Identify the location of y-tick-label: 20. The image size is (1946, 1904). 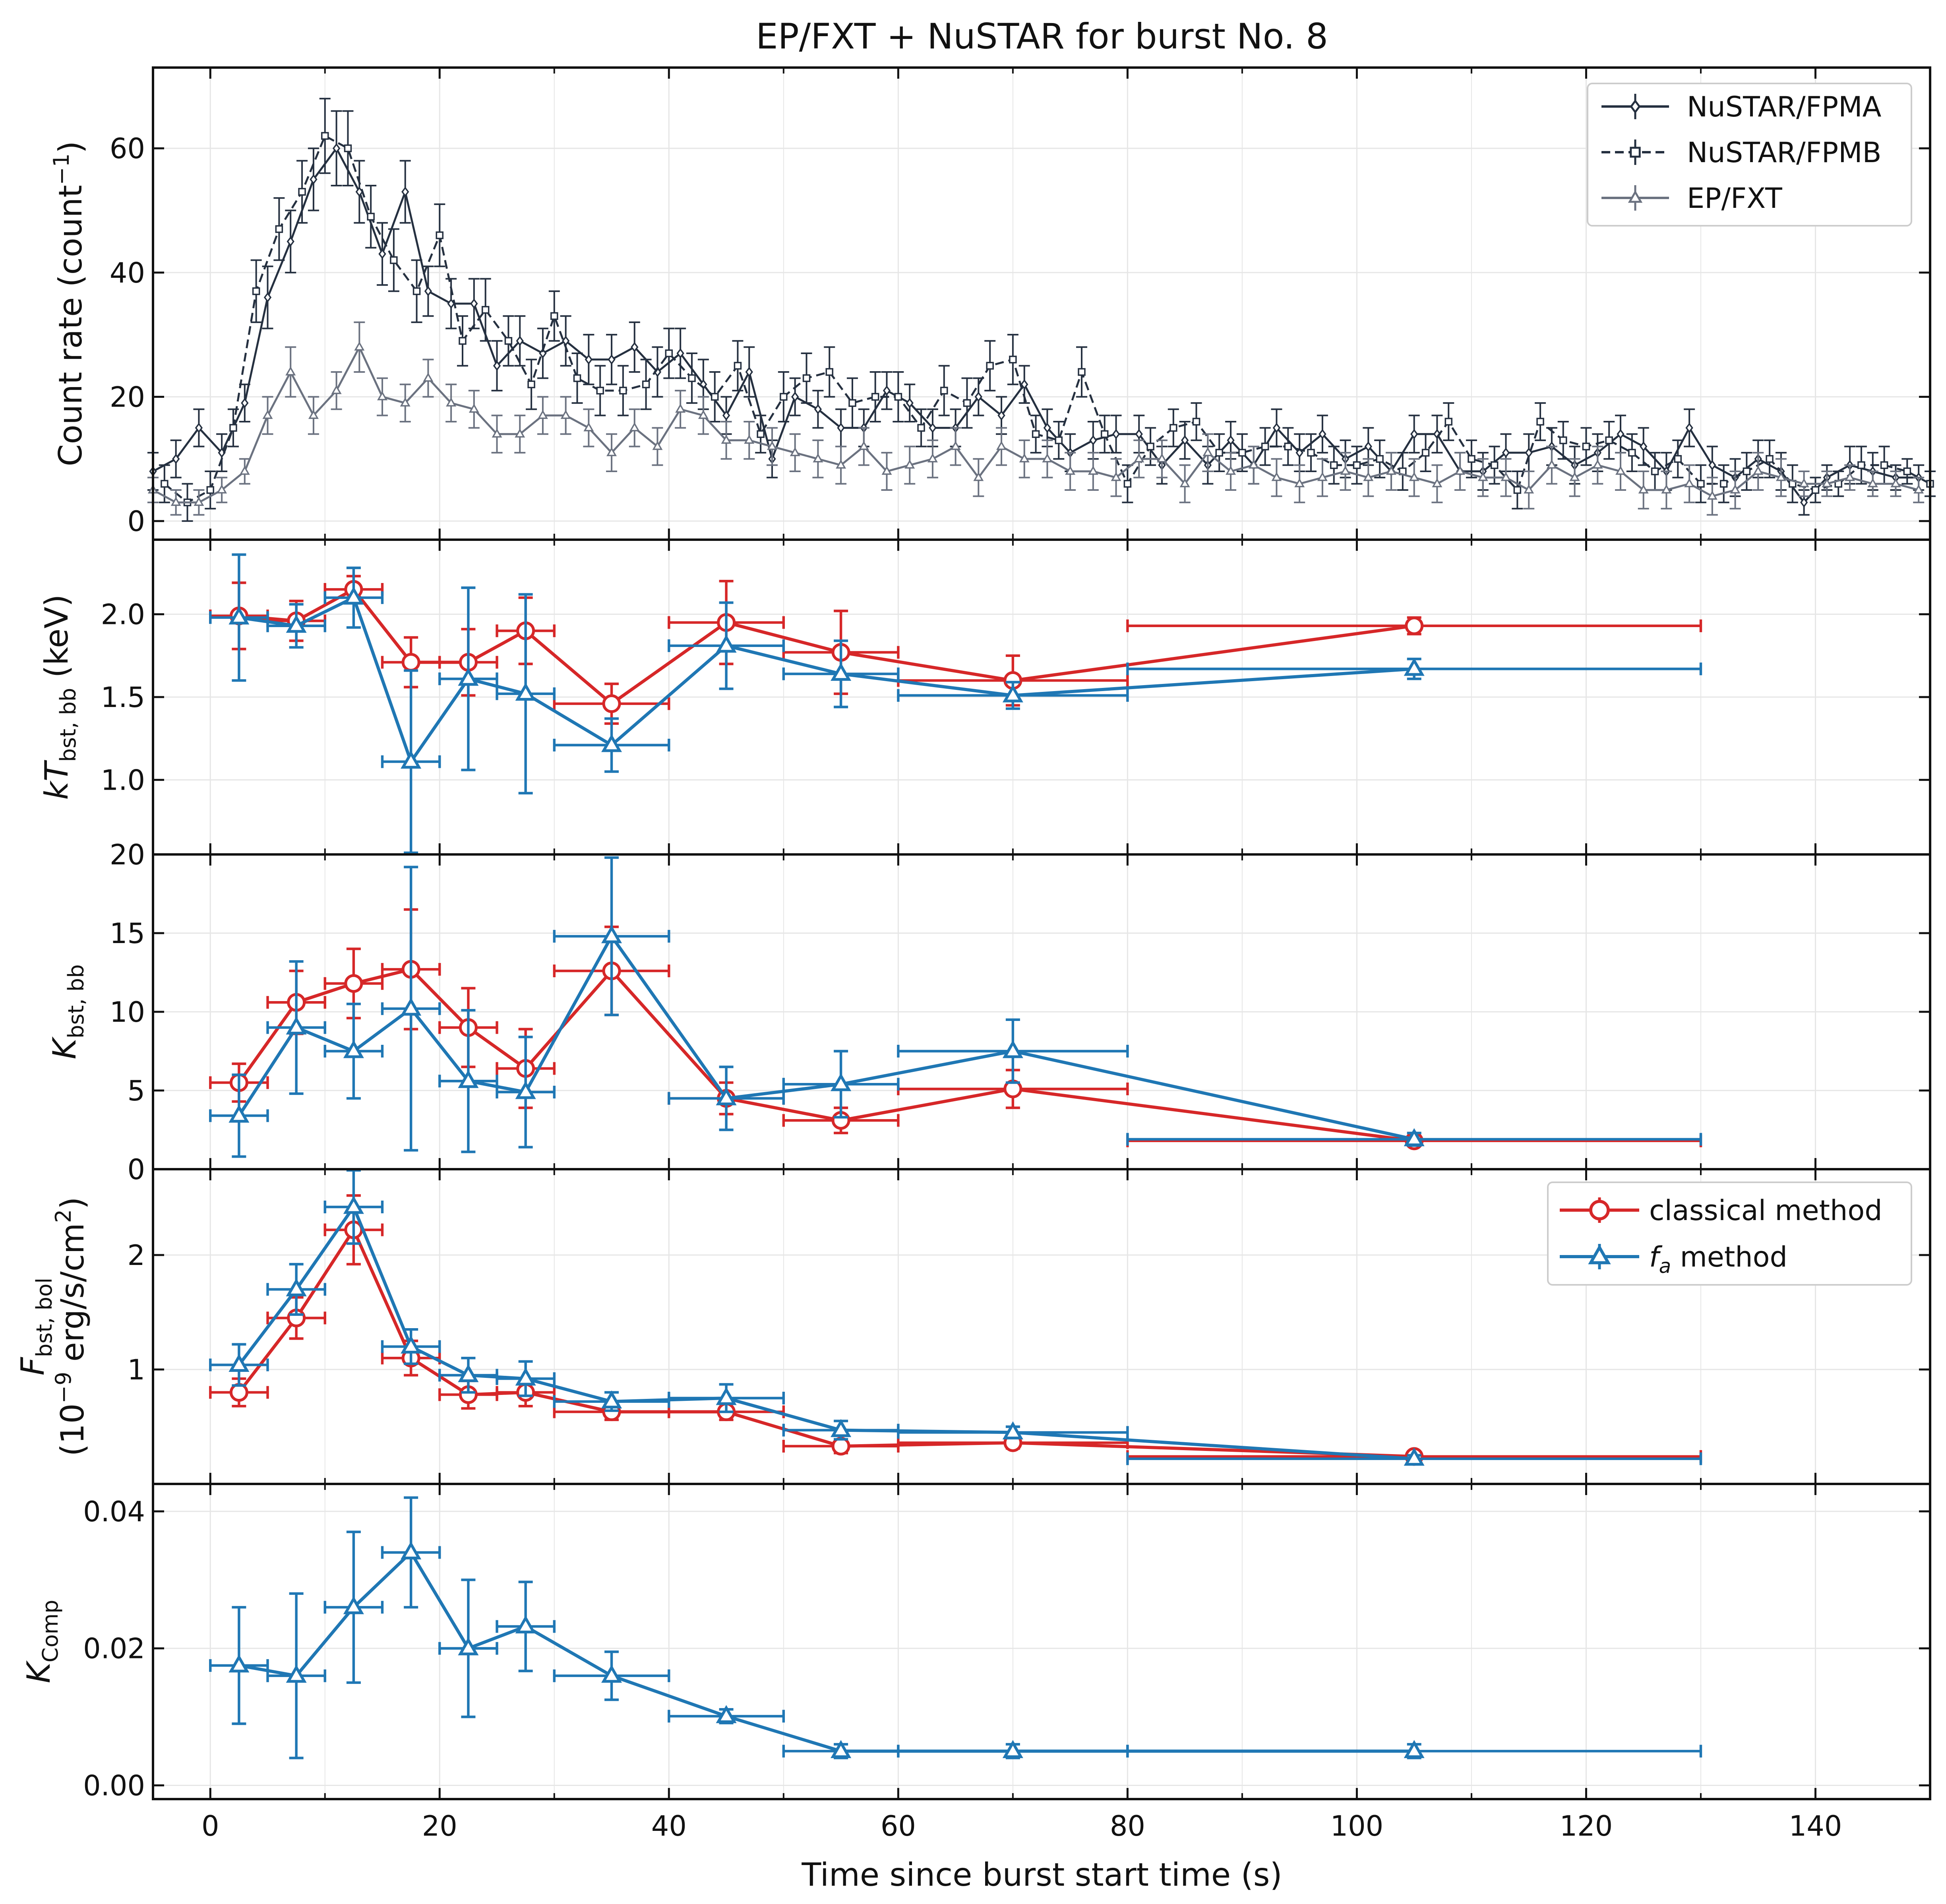
(127, 855).